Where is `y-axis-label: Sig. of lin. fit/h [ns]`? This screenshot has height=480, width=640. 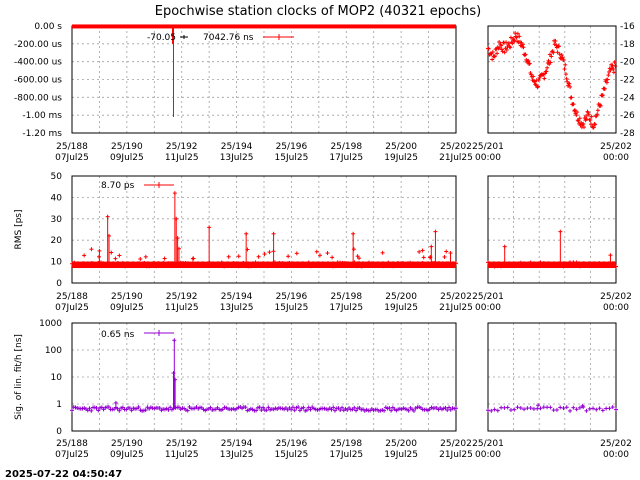
y-axis-label: Sig. of lin. fit/h [ns] is located at coordinates (19, 377).